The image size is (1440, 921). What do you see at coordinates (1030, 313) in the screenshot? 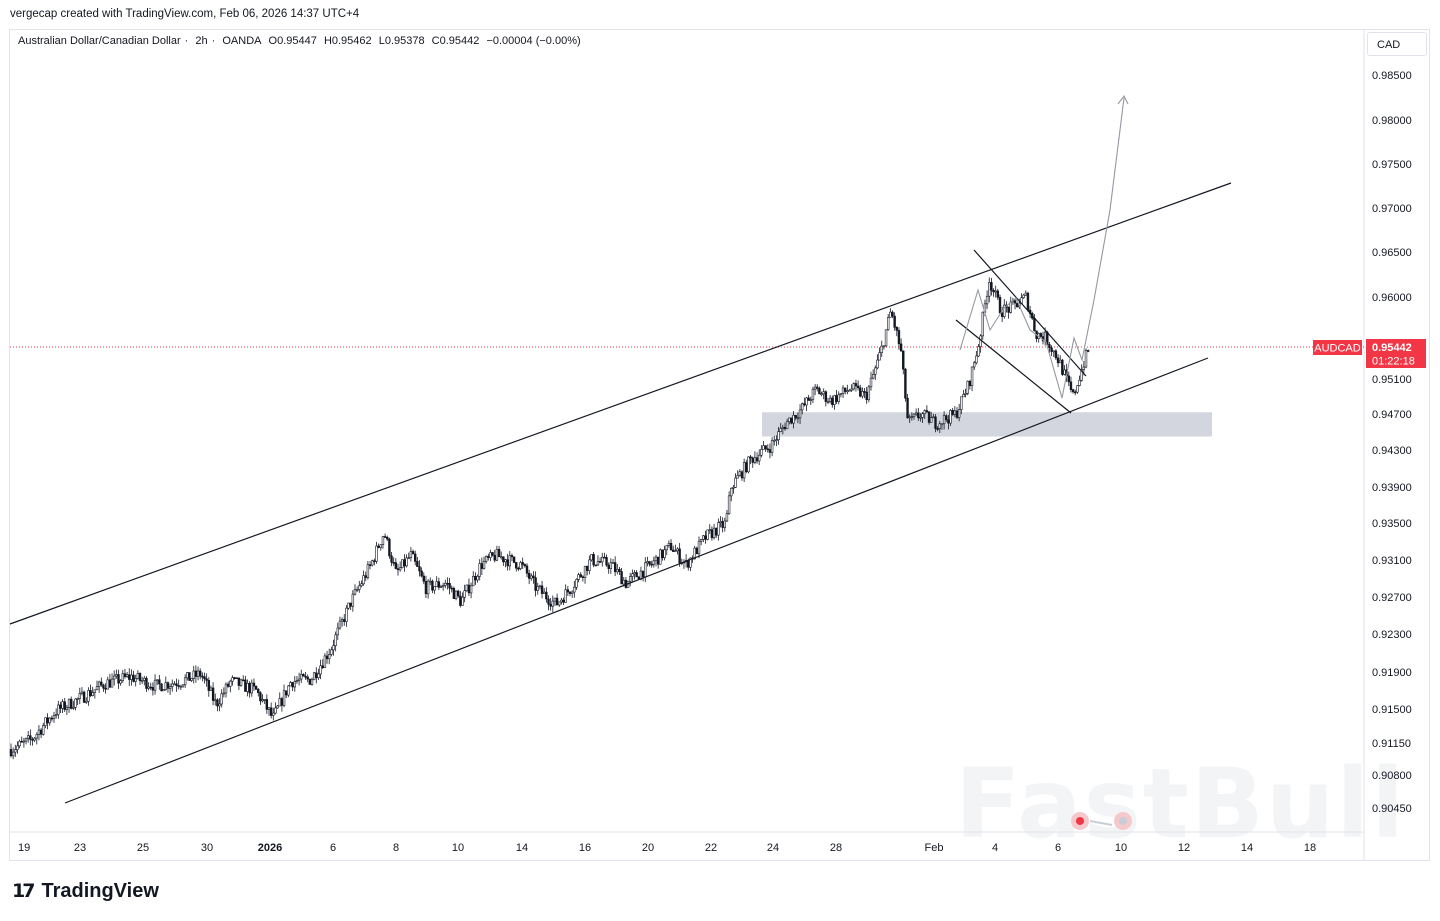
I see `flag-upper-line` at bounding box center [1030, 313].